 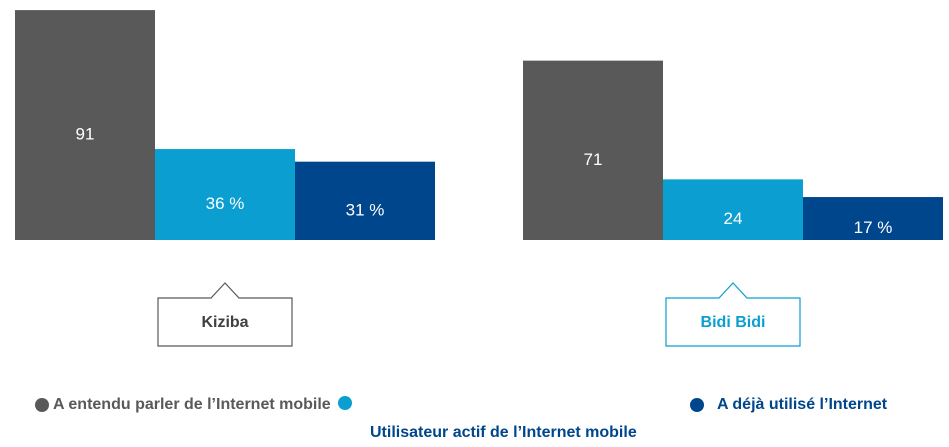 What do you see at coordinates (85, 134) in the screenshot?
I see `value-label: 91` at bounding box center [85, 134].